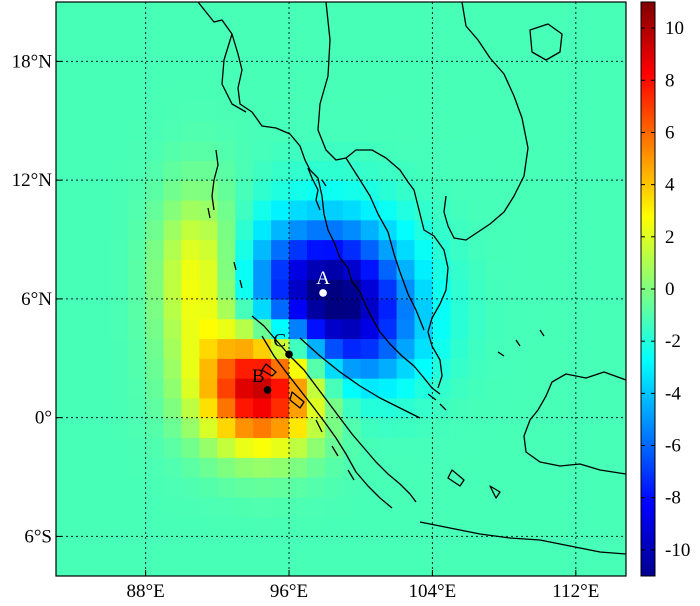 The width and height of the screenshot is (700, 606). Describe the element at coordinates (234, 73) in the screenshot. I see `coastline-delta` at that location.